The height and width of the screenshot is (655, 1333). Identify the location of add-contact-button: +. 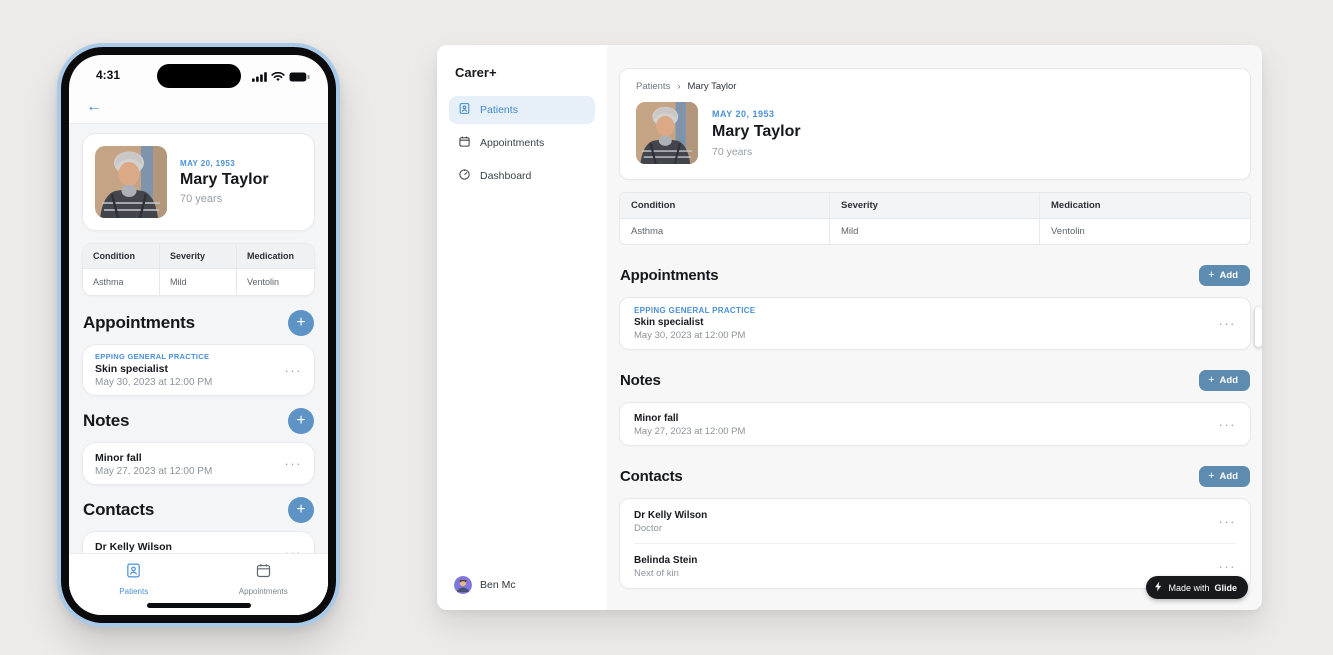
(301, 510).